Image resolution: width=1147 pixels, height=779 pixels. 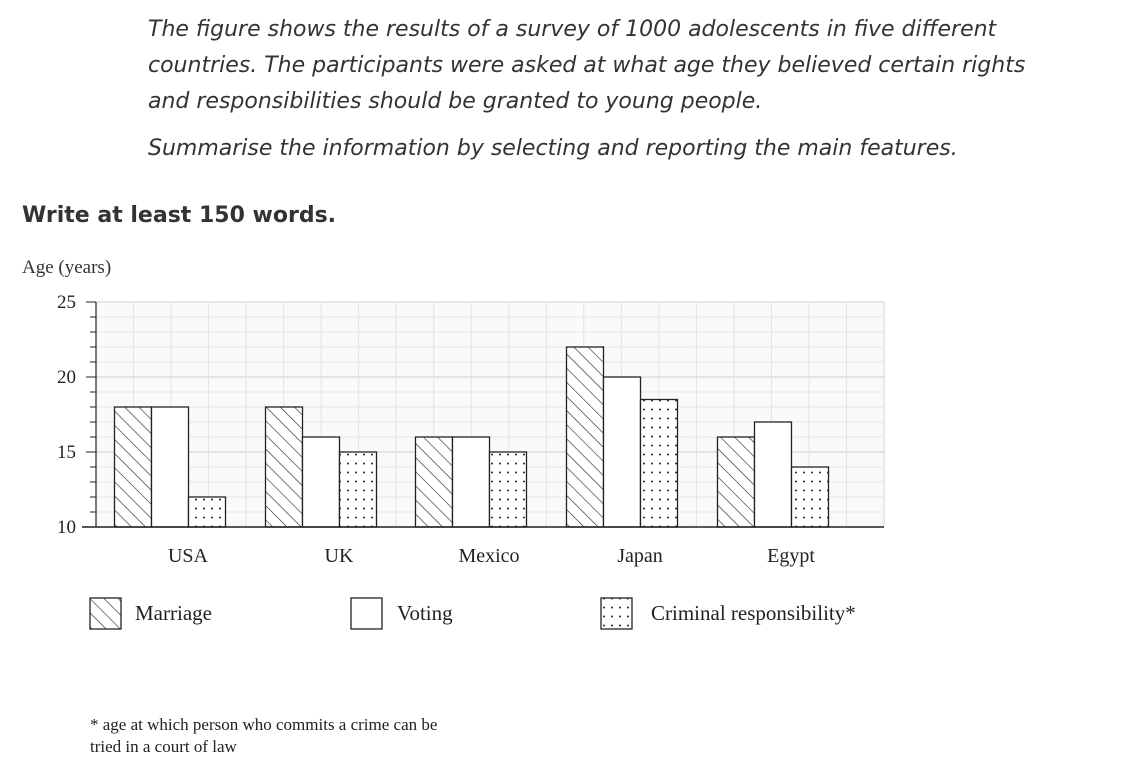 I want to click on x-tick-label: Mexico, so click(x=488, y=556).